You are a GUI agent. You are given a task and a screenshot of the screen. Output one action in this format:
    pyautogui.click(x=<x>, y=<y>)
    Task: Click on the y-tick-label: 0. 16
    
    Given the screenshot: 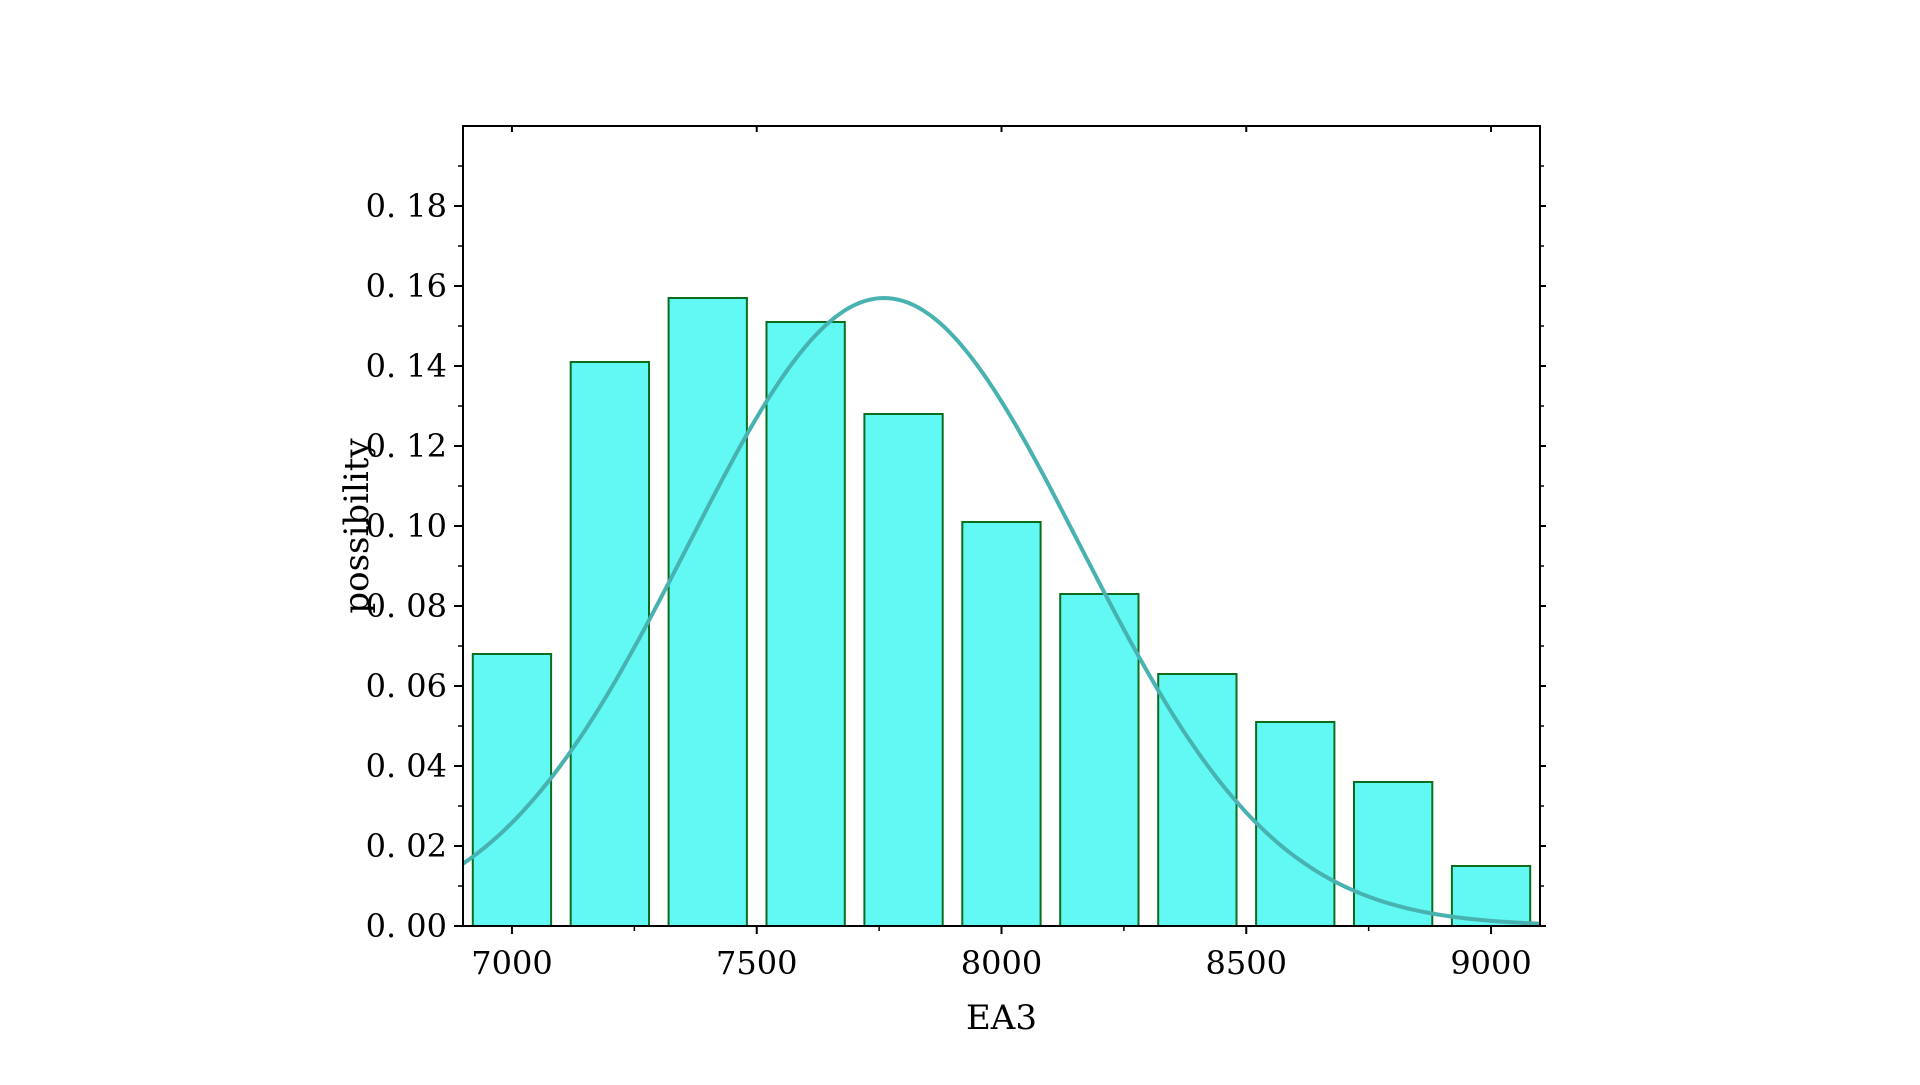 What is the action you would take?
    pyautogui.click(x=406, y=286)
    